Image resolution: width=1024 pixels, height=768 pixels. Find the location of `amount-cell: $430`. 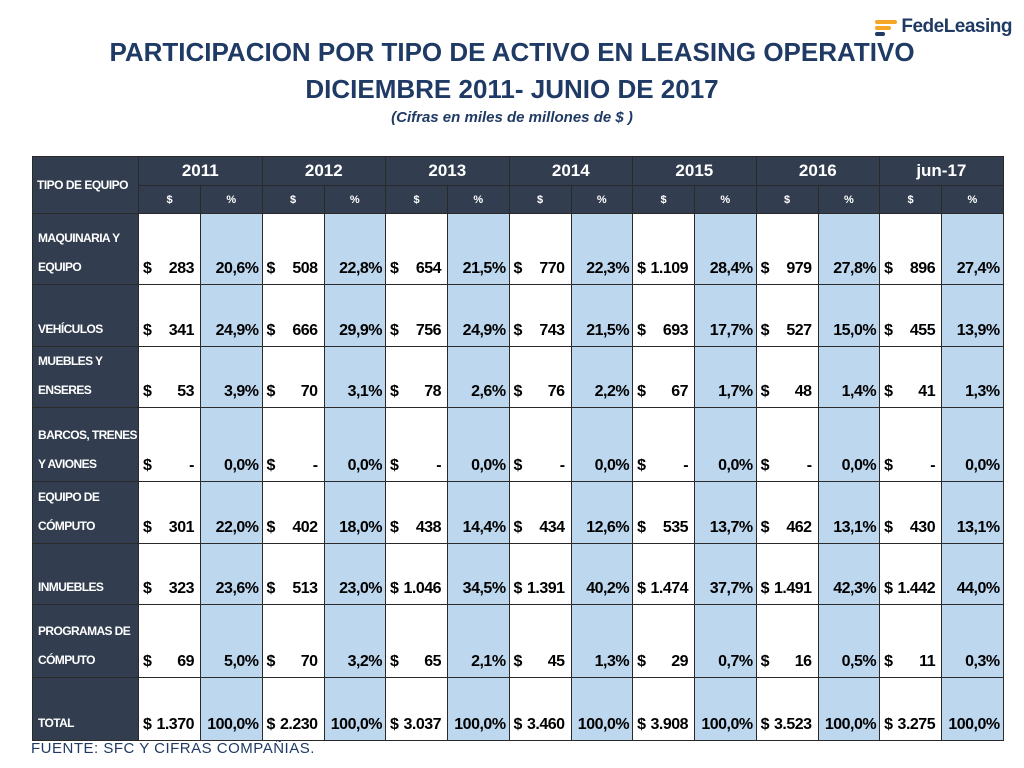

amount-cell: $430 is located at coordinates (911, 512).